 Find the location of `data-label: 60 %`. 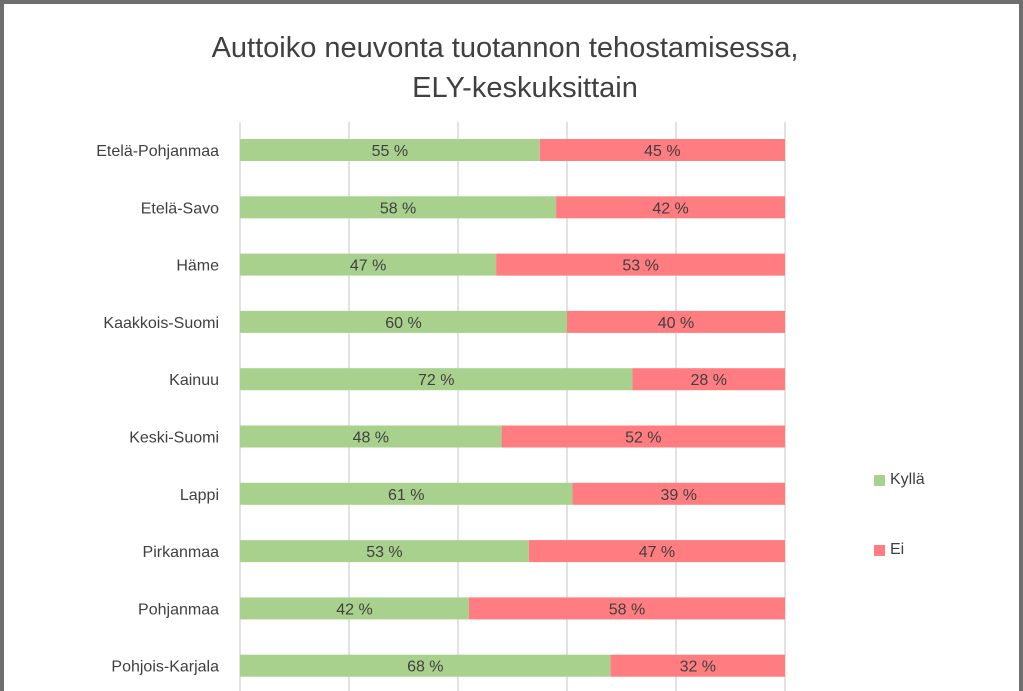

data-label: 60 % is located at coordinates (403, 323).